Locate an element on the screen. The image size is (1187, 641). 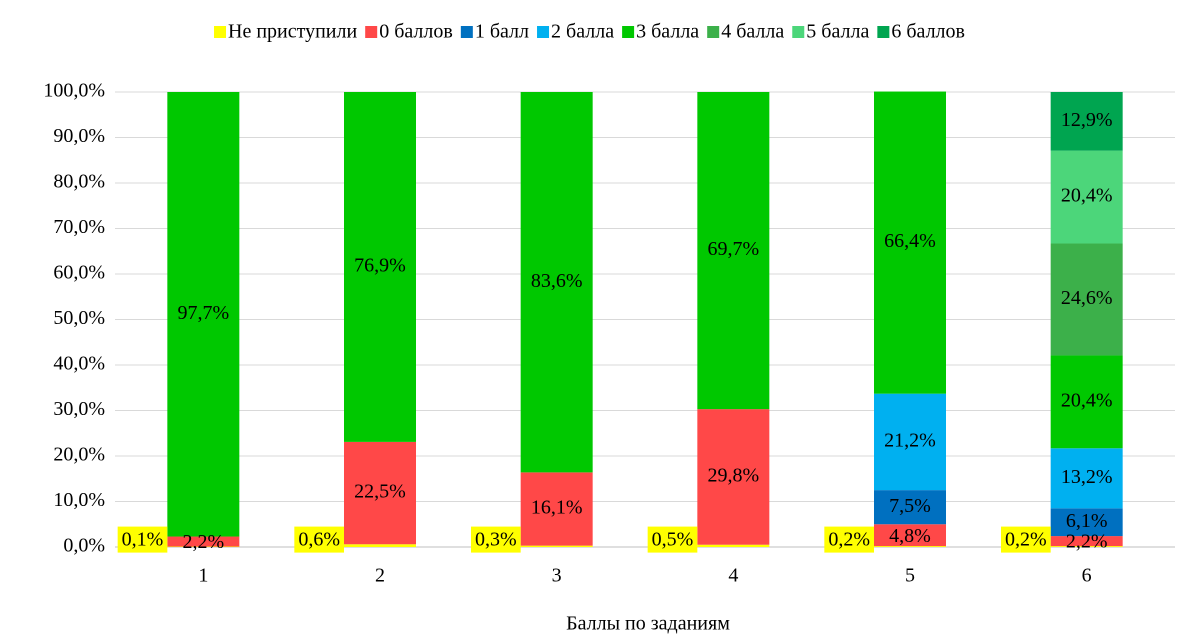
legend-item: 2 балла is located at coordinates (575, 32).